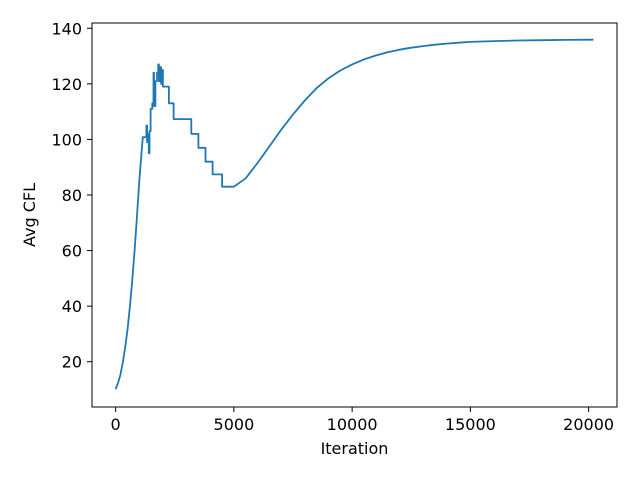 This screenshot has height=480, width=640. What do you see at coordinates (29, 215) in the screenshot?
I see `y-axis-label: Avg CFL` at bounding box center [29, 215].